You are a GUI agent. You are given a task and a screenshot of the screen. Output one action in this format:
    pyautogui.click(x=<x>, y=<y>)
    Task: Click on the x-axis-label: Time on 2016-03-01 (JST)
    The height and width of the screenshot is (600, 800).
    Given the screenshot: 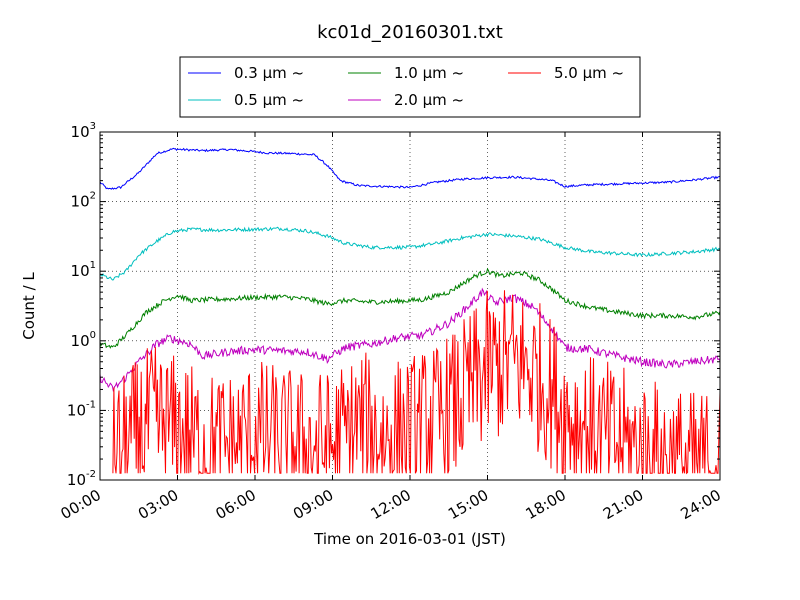 What is the action you would take?
    pyautogui.click(x=409, y=539)
    